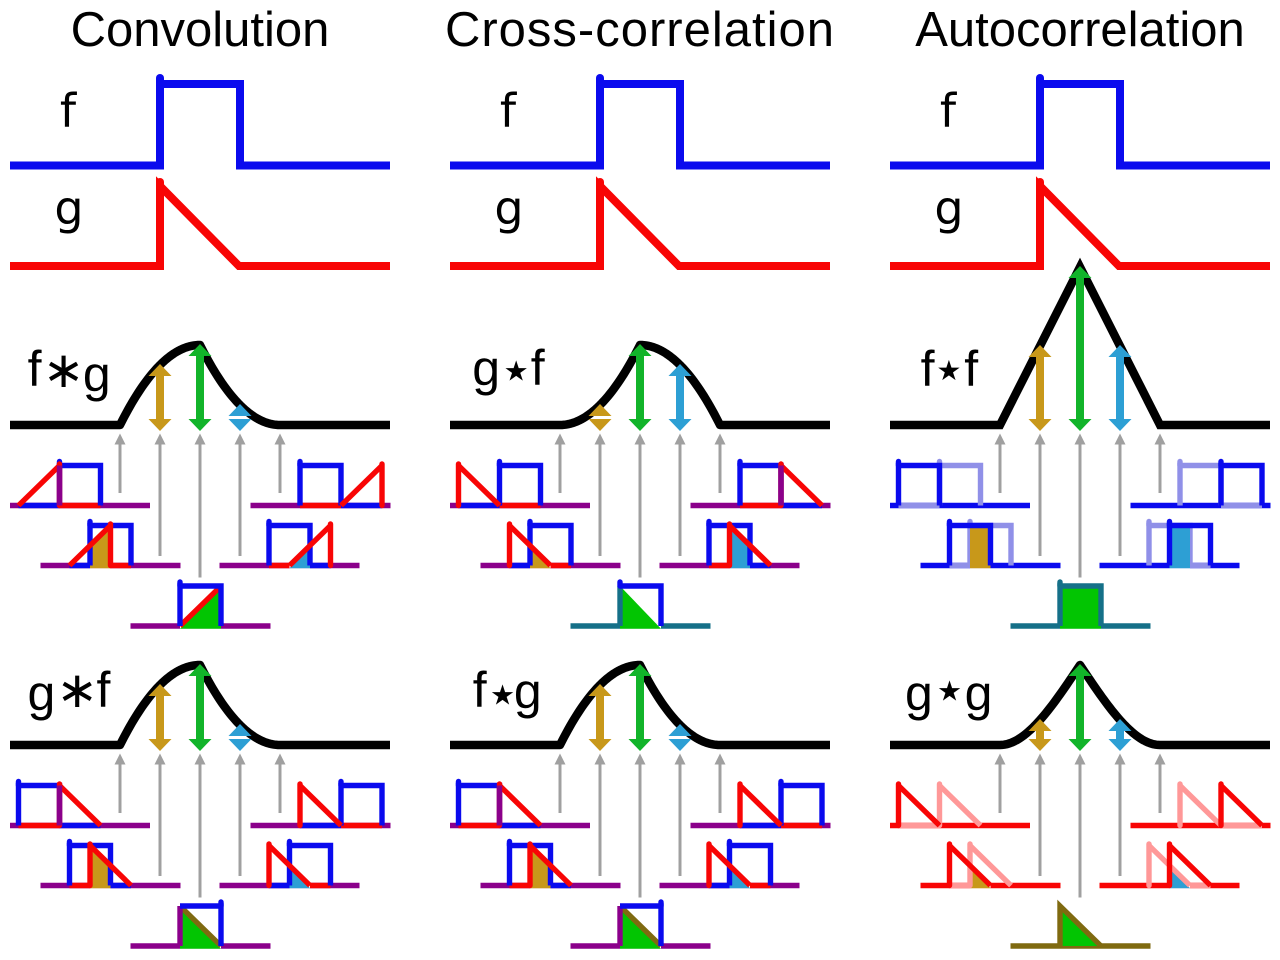 This screenshot has width=1280, height=960. Describe the element at coordinates (928, 369) in the screenshot. I see `result-label-operand-left: f` at that location.